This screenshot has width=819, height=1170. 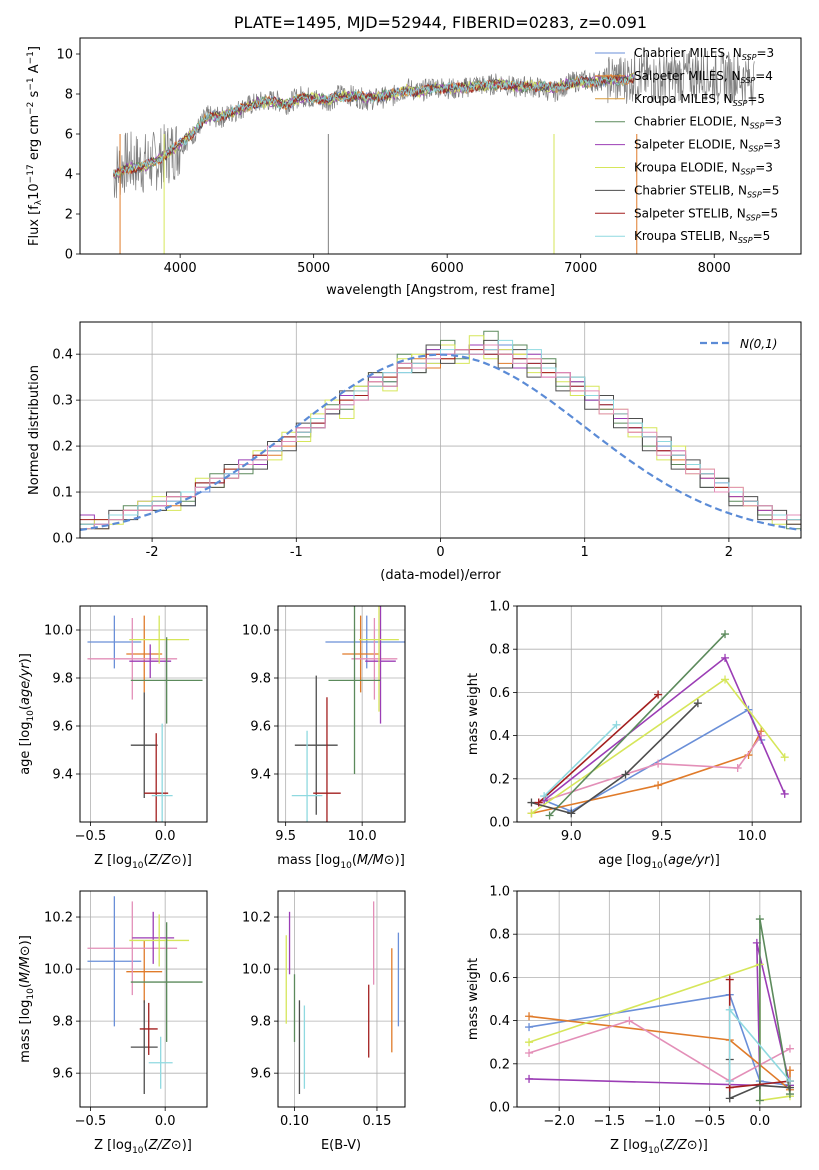 What do you see at coordinates (62, 1074) in the screenshot?
I see `mass-z-ytick-label: 9.6` at bounding box center [62, 1074].